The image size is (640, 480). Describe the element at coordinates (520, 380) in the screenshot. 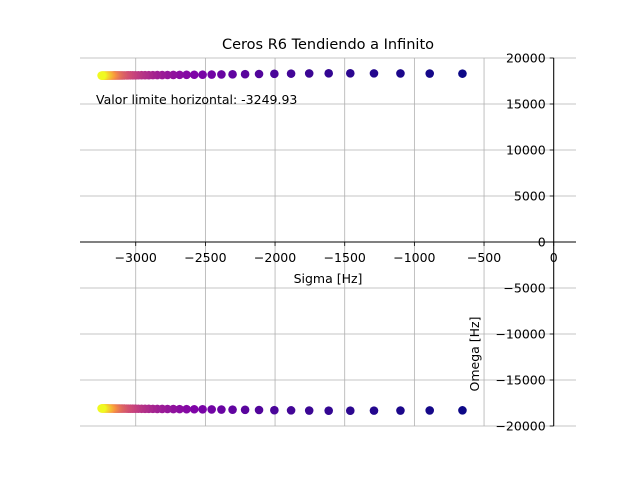

I see `y-tick-label: −15000` at that location.